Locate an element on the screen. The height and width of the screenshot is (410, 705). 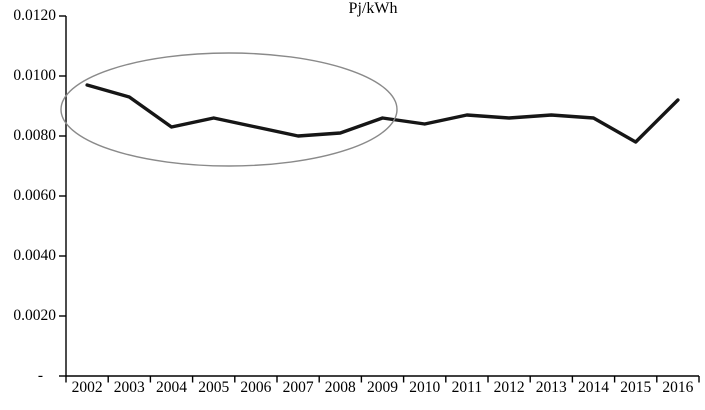
x-axis-tick-label: 2014 is located at coordinates (593, 387).